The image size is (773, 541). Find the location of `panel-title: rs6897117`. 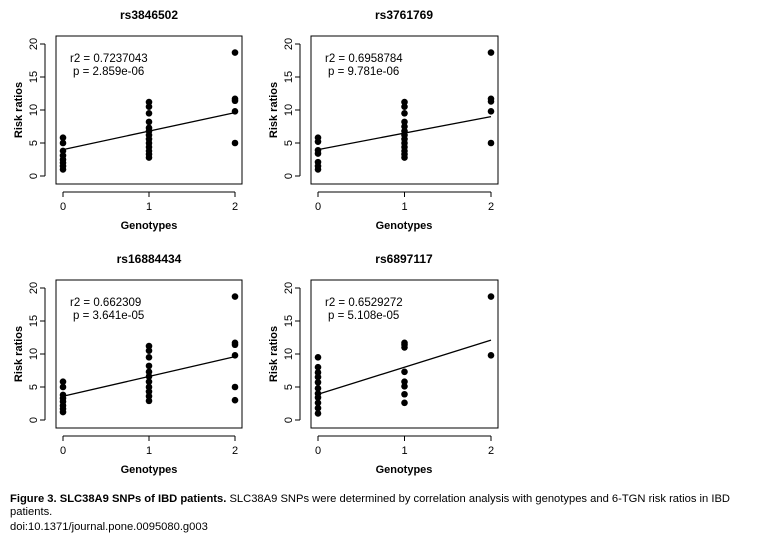

panel-title: rs6897117 is located at coordinates (404, 259).